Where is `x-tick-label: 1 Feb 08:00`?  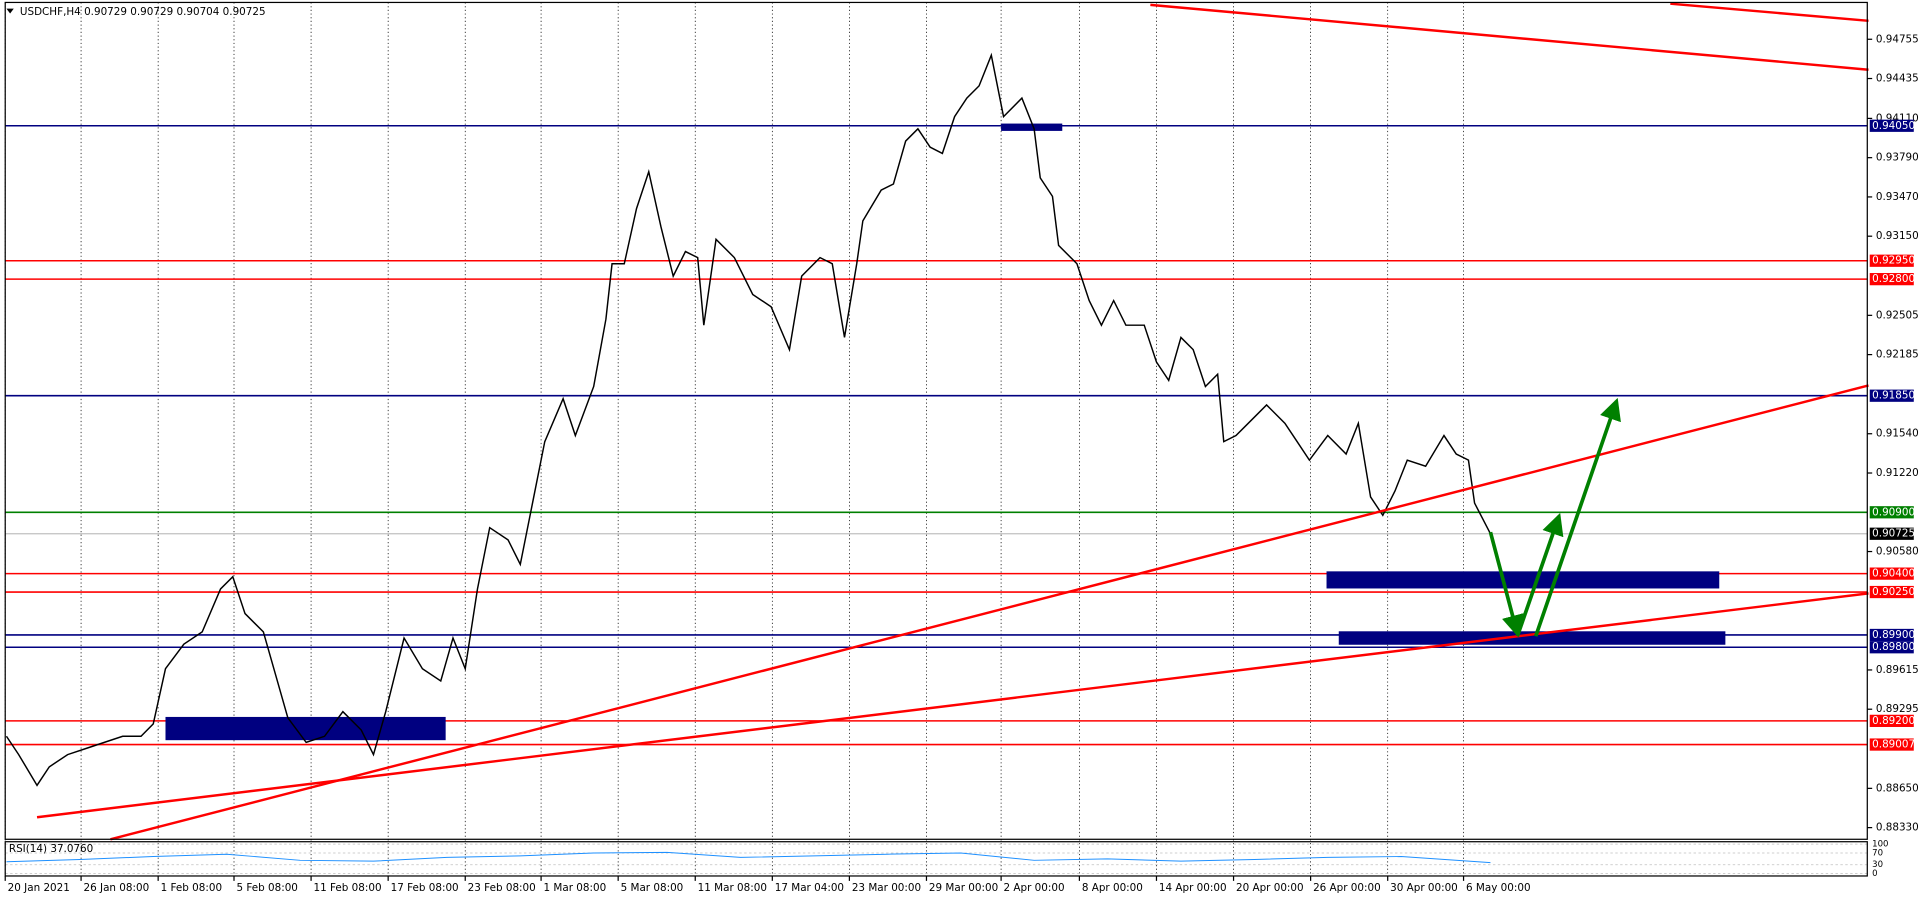
x-tick-label: 1 Feb 08:00 is located at coordinates (191, 888).